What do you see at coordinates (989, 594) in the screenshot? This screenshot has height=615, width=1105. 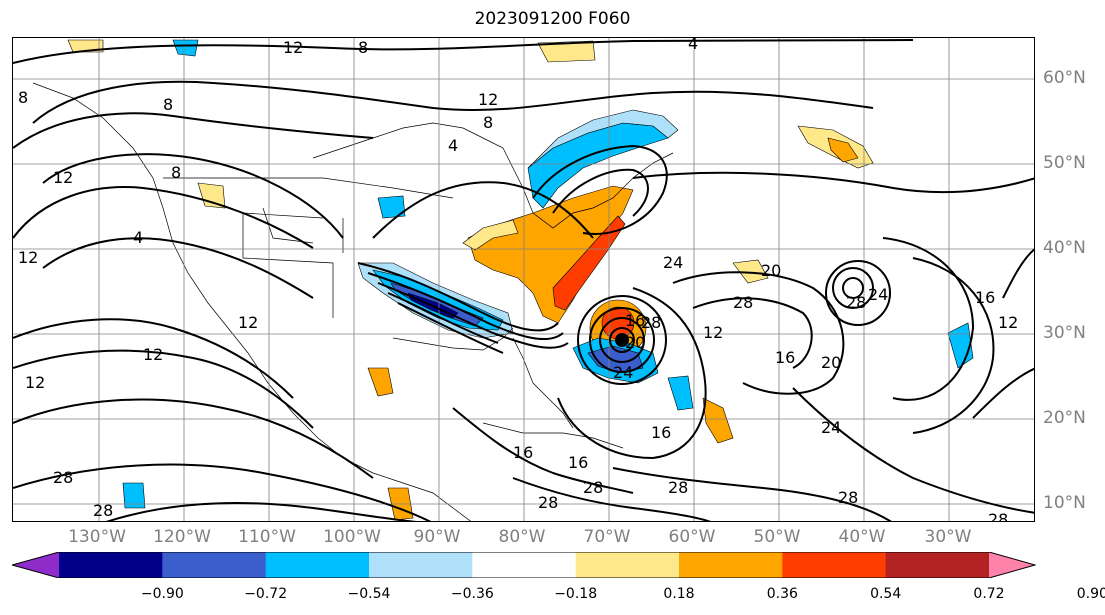 I see `colorbar-tick-label: 0.72` at bounding box center [989, 594].